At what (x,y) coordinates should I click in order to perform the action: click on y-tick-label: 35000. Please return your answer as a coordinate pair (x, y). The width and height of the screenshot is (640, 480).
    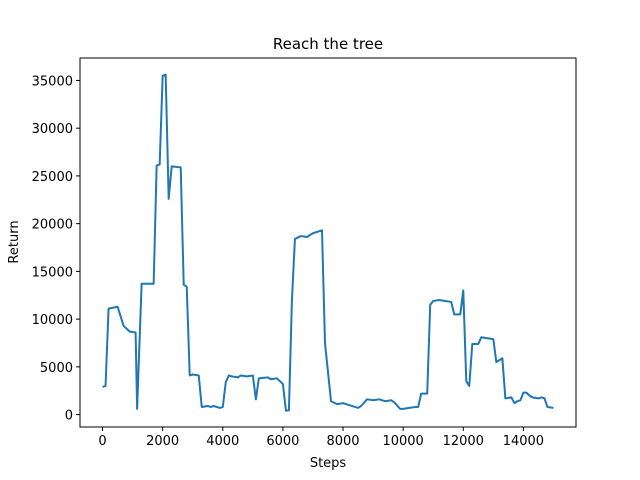
    Looking at the image, I should click on (52, 81).